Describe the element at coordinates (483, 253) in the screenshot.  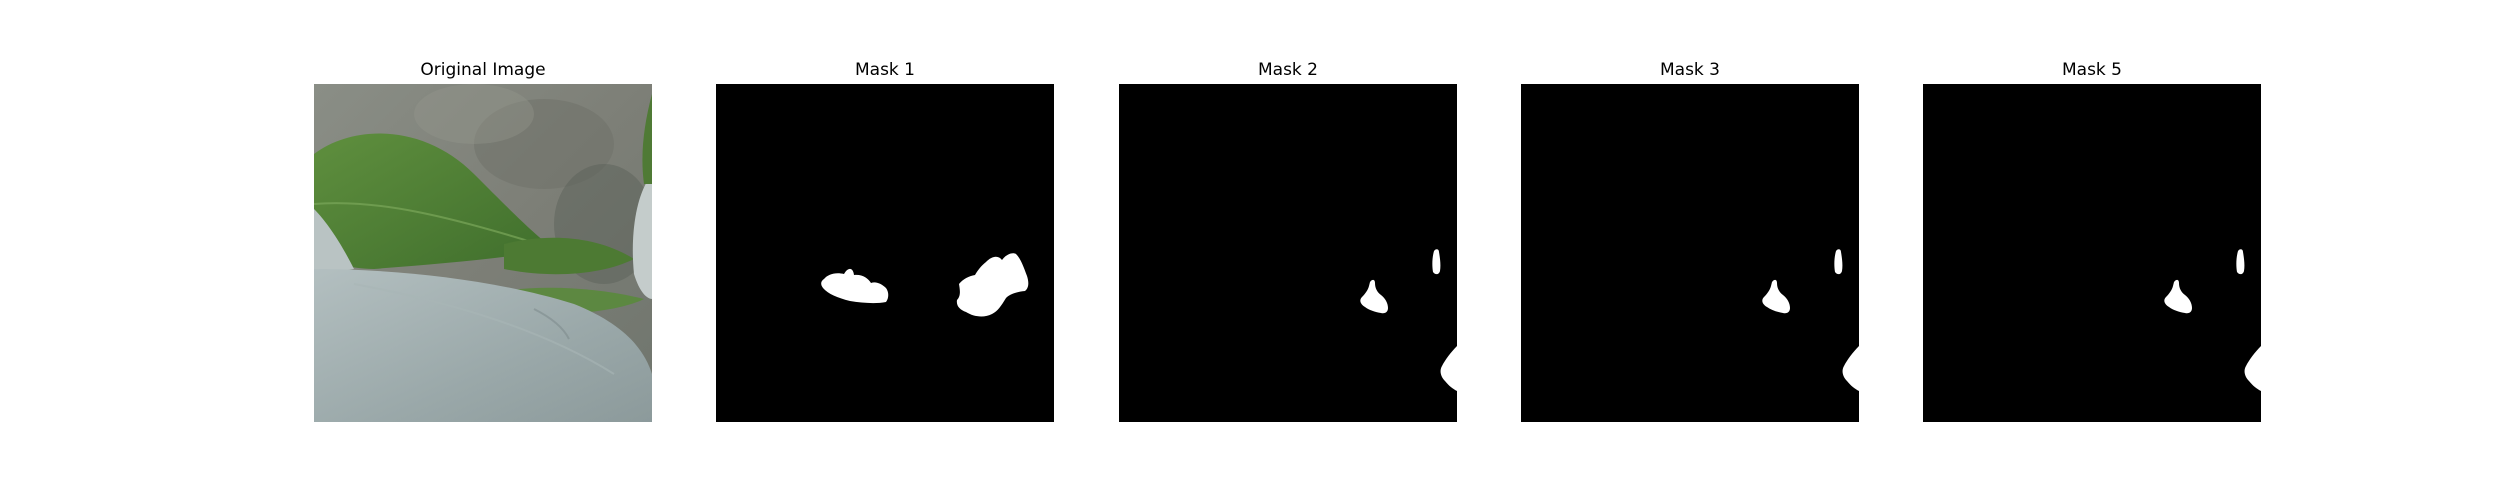
I see `original-image` at that location.